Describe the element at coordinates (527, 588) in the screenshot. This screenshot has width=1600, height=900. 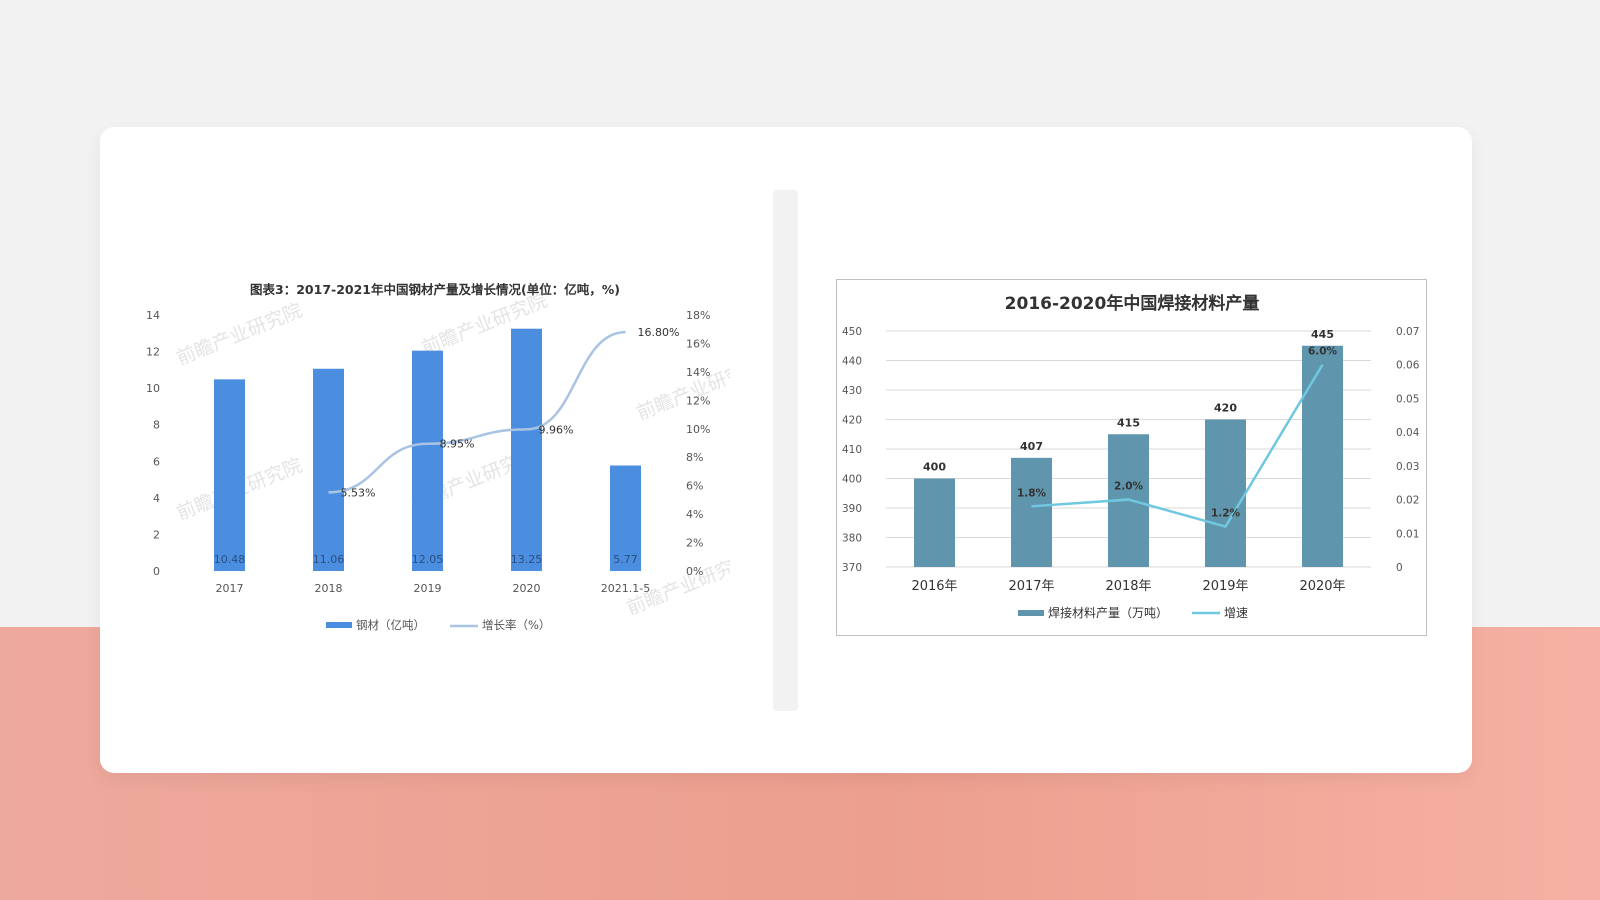
I see `x-tick-label: 2020` at that location.